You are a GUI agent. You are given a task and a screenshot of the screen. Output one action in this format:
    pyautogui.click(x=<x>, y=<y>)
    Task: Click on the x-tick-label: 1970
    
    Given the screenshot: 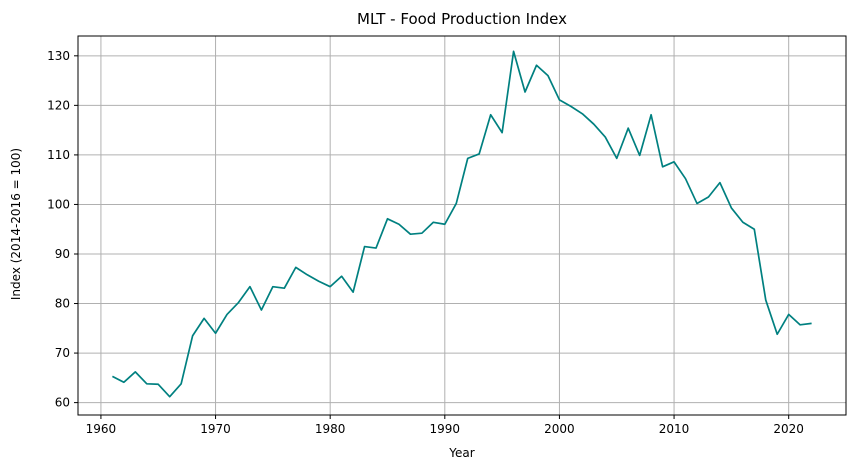 What is the action you would take?
    pyautogui.click(x=215, y=429)
    